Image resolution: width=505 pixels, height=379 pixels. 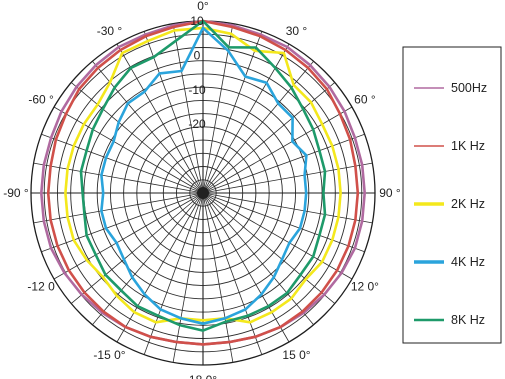 What do you see at coordinates (16, 193) in the screenshot?
I see `angle-tick-label: -90 °` at bounding box center [16, 193].